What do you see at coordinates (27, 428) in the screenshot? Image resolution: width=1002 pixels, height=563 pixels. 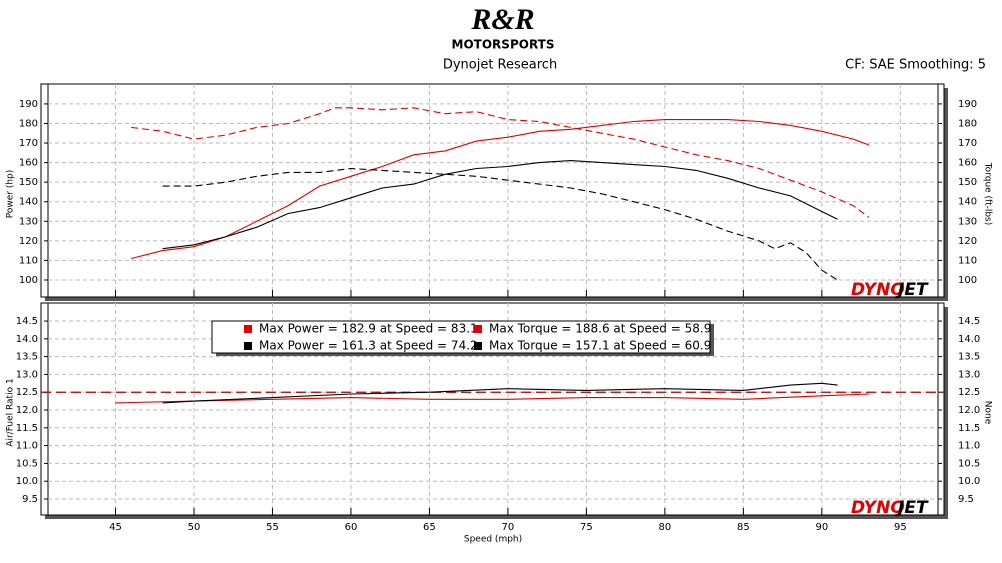 I see `y-tick-label: 11.5` at bounding box center [27, 428].